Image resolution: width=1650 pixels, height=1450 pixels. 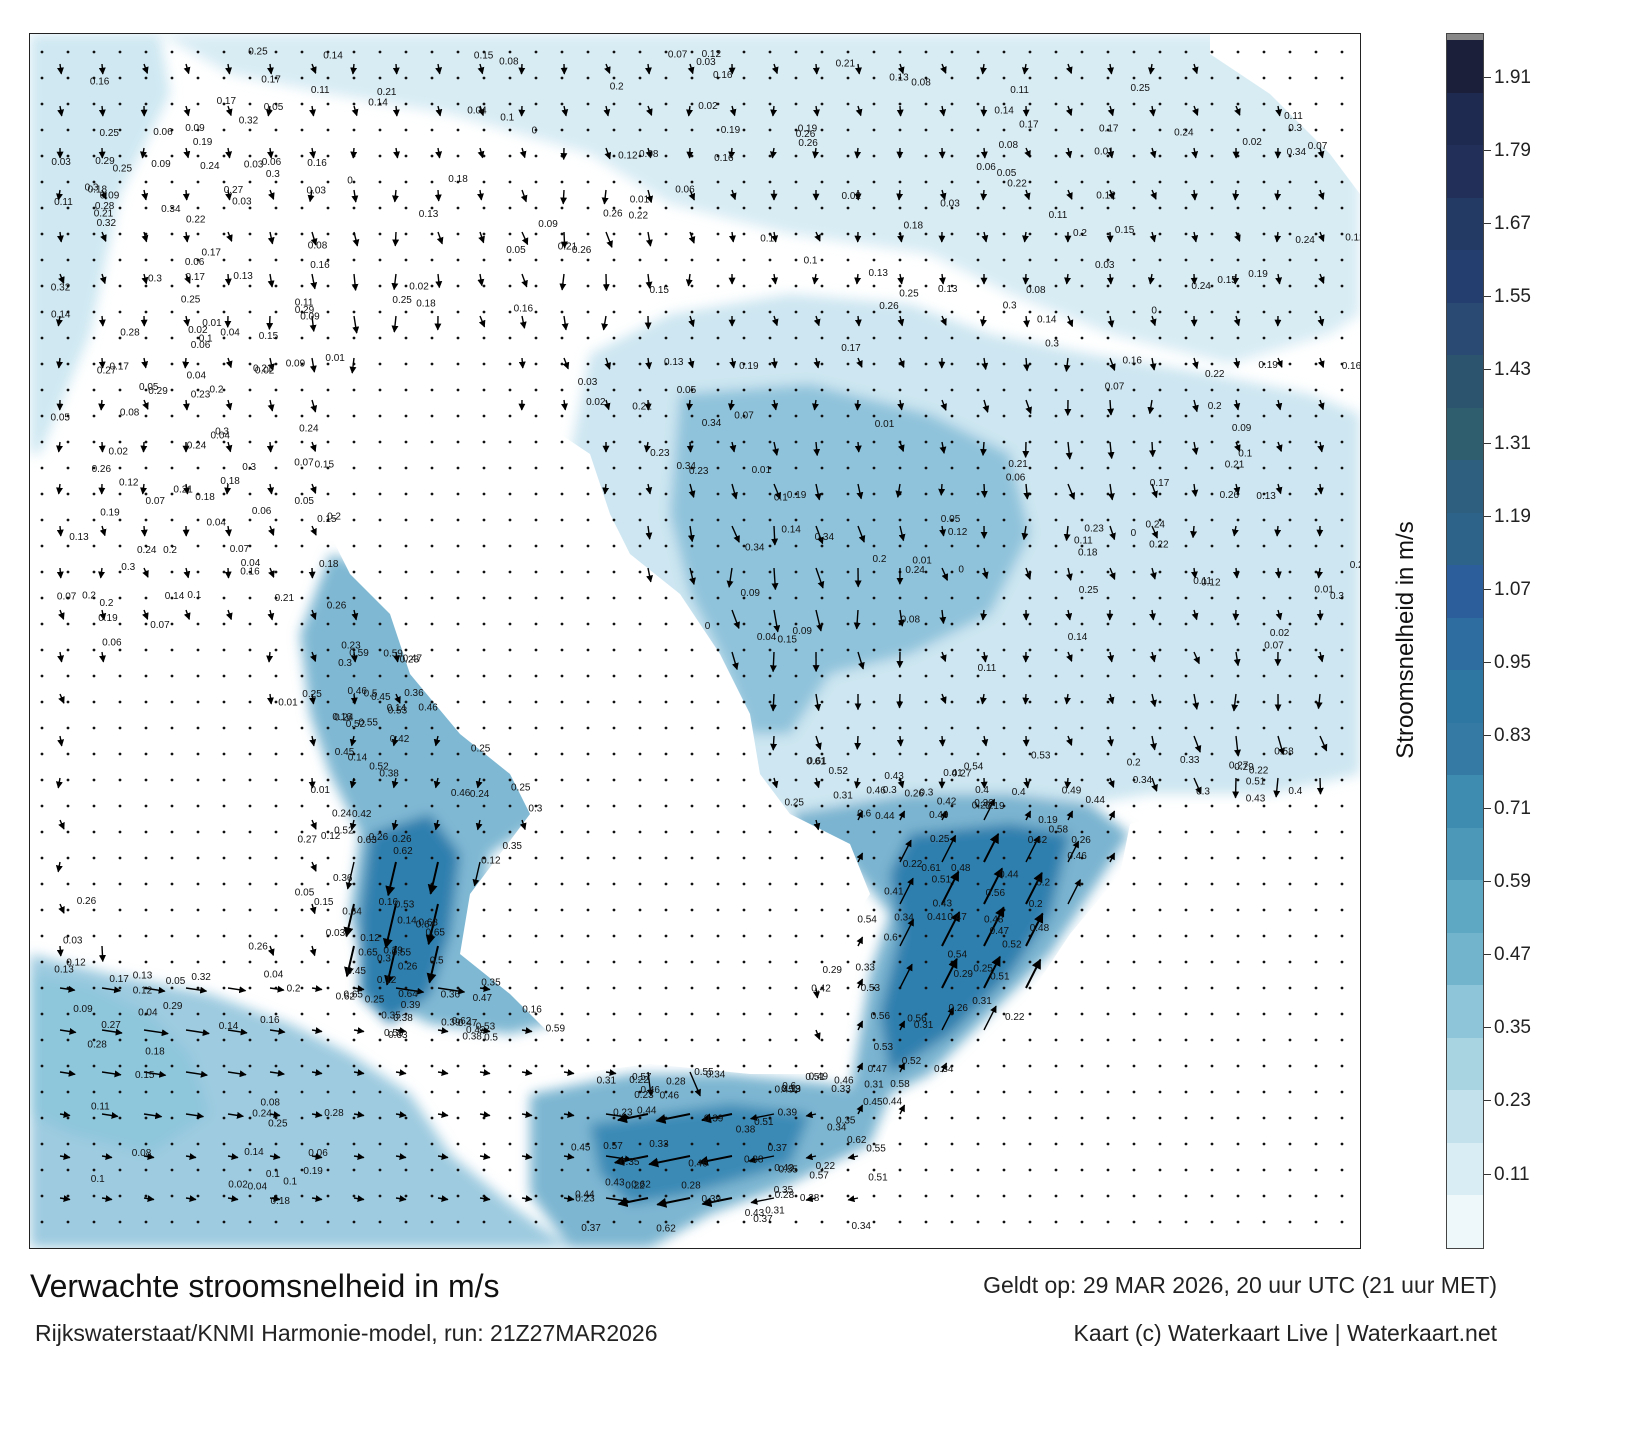 What do you see at coordinates (98, 1179) in the screenshot?
I see `speed-label: 0.1` at bounding box center [98, 1179].